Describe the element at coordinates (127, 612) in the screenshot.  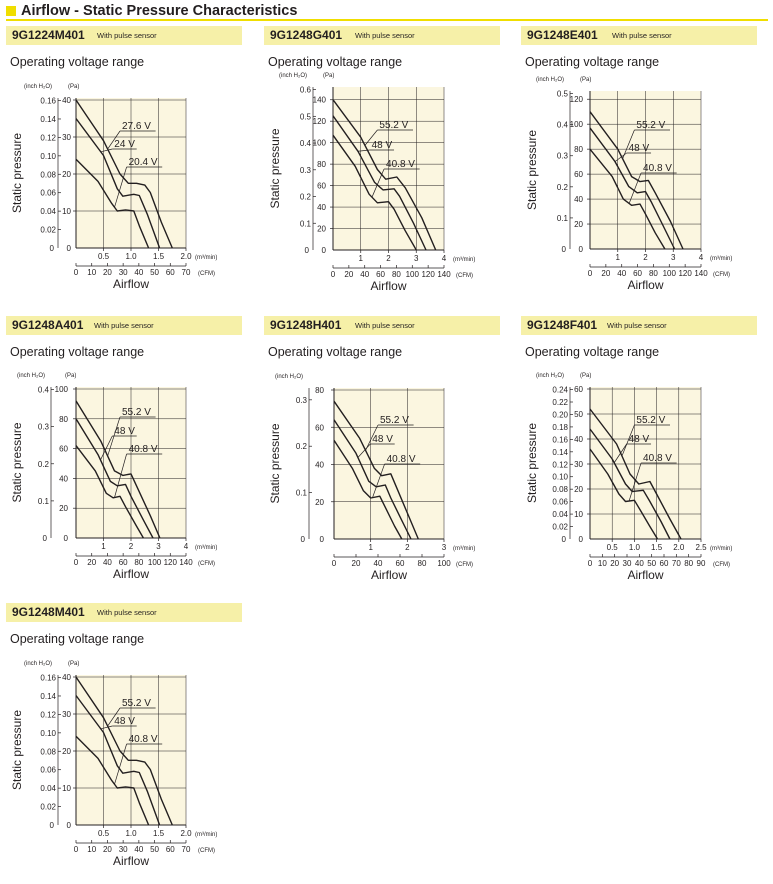
I see `pulse-sensor-tag: With pulse sensor` at that location.